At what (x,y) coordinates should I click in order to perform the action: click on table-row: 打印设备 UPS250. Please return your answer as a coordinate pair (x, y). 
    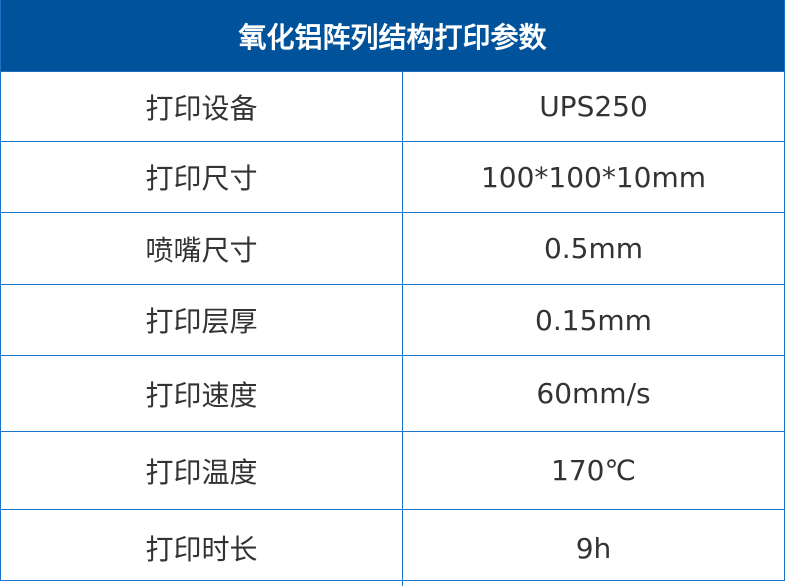
    Looking at the image, I should click on (392, 107).